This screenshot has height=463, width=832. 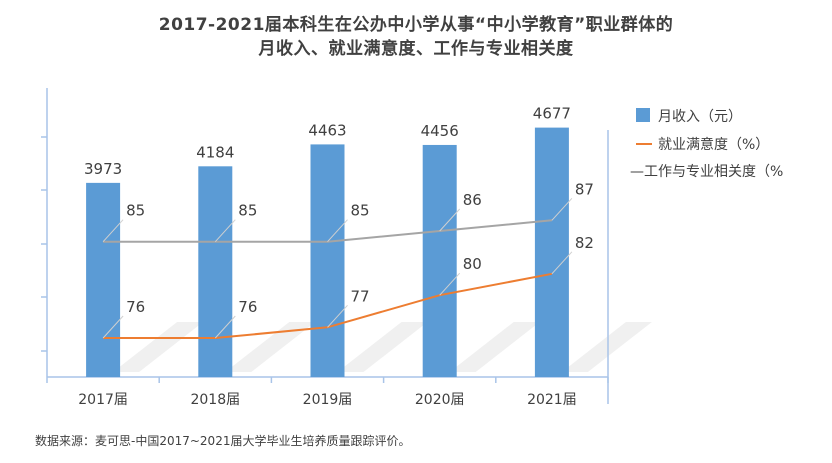 I want to click on bar-data-label: 4184, so click(x=215, y=152).